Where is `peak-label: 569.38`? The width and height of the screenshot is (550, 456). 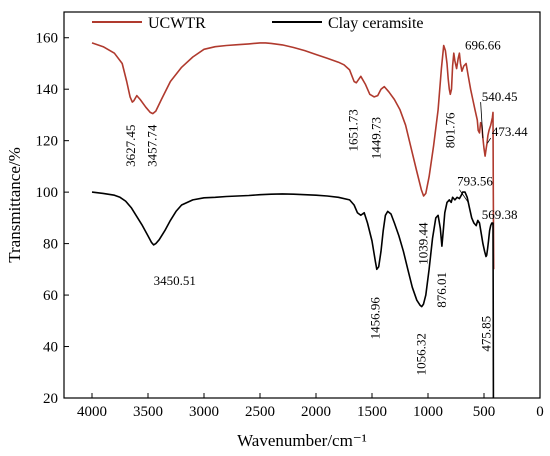 peak-label: 569.38 is located at coordinates (500, 214).